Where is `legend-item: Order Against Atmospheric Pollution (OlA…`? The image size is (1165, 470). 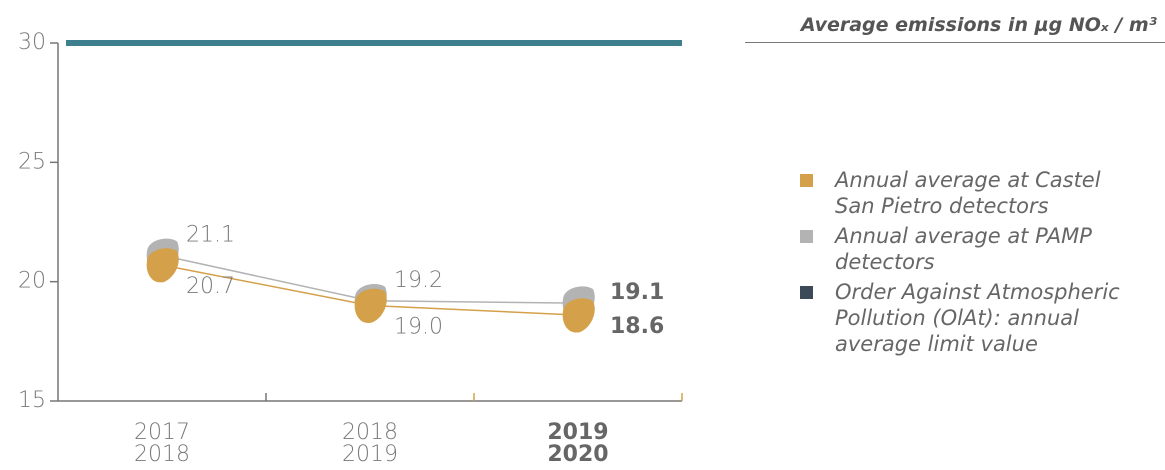 legend-item: Order Against Atmospheric Pollution (OlA… is located at coordinates (960, 318).